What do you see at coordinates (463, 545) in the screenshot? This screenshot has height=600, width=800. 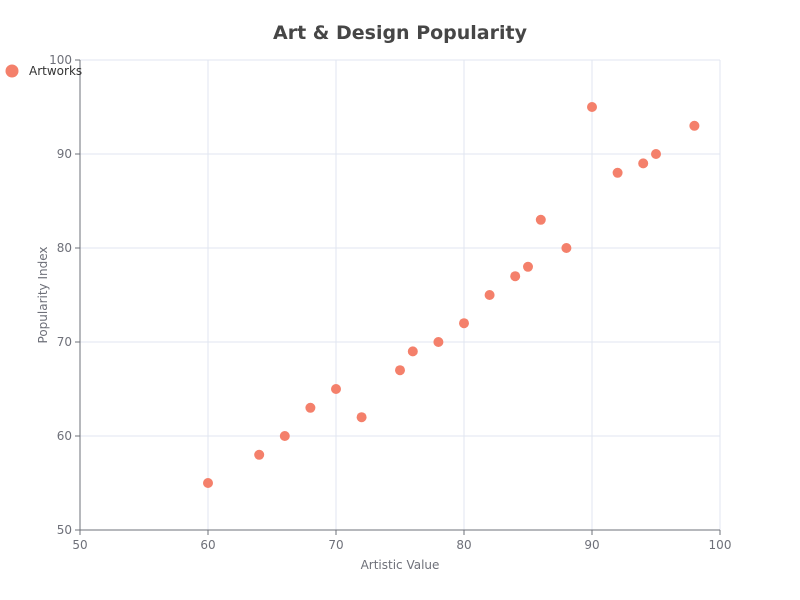 I see `x-tick-label: 80` at bounding box center [463, 545].